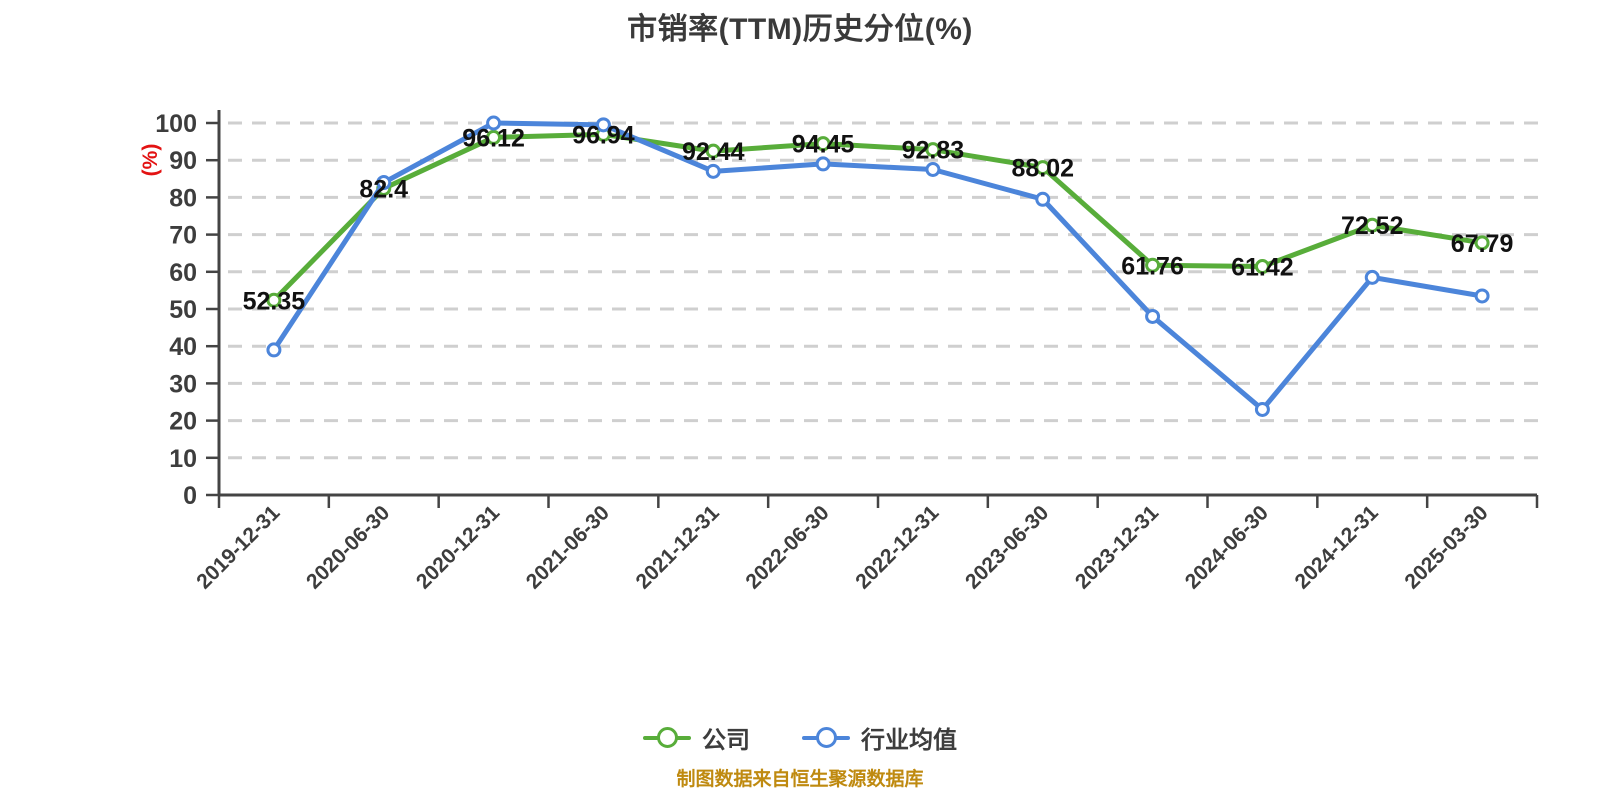 The width and height of the screenshot is (1600, 800). I want to click on x-tick-label: 2024-12-31, so click(1337, 547).